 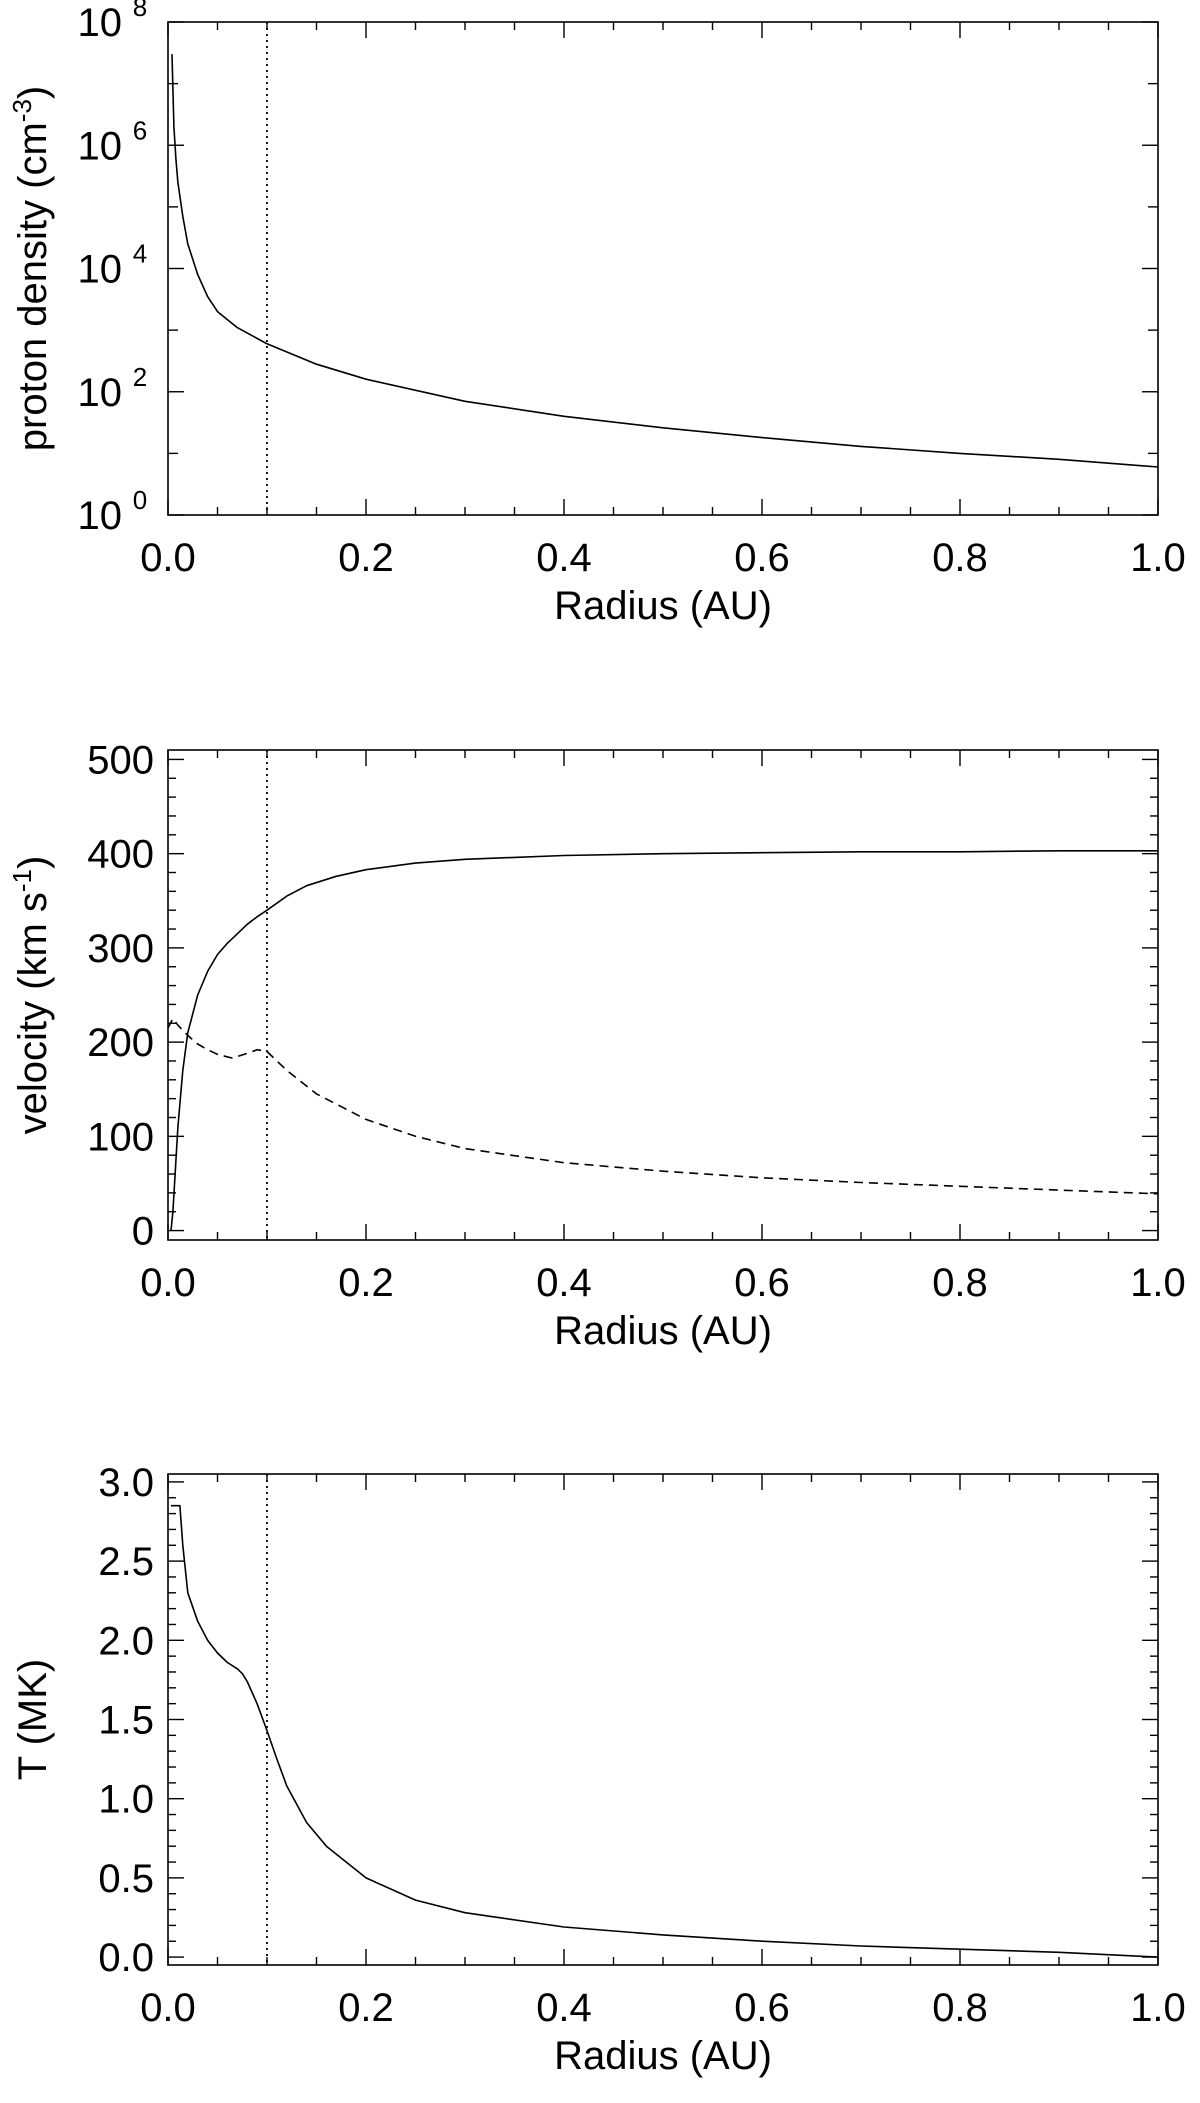 I want to click on y-axis-label-superscript: -3, so click(x=22, y=110).